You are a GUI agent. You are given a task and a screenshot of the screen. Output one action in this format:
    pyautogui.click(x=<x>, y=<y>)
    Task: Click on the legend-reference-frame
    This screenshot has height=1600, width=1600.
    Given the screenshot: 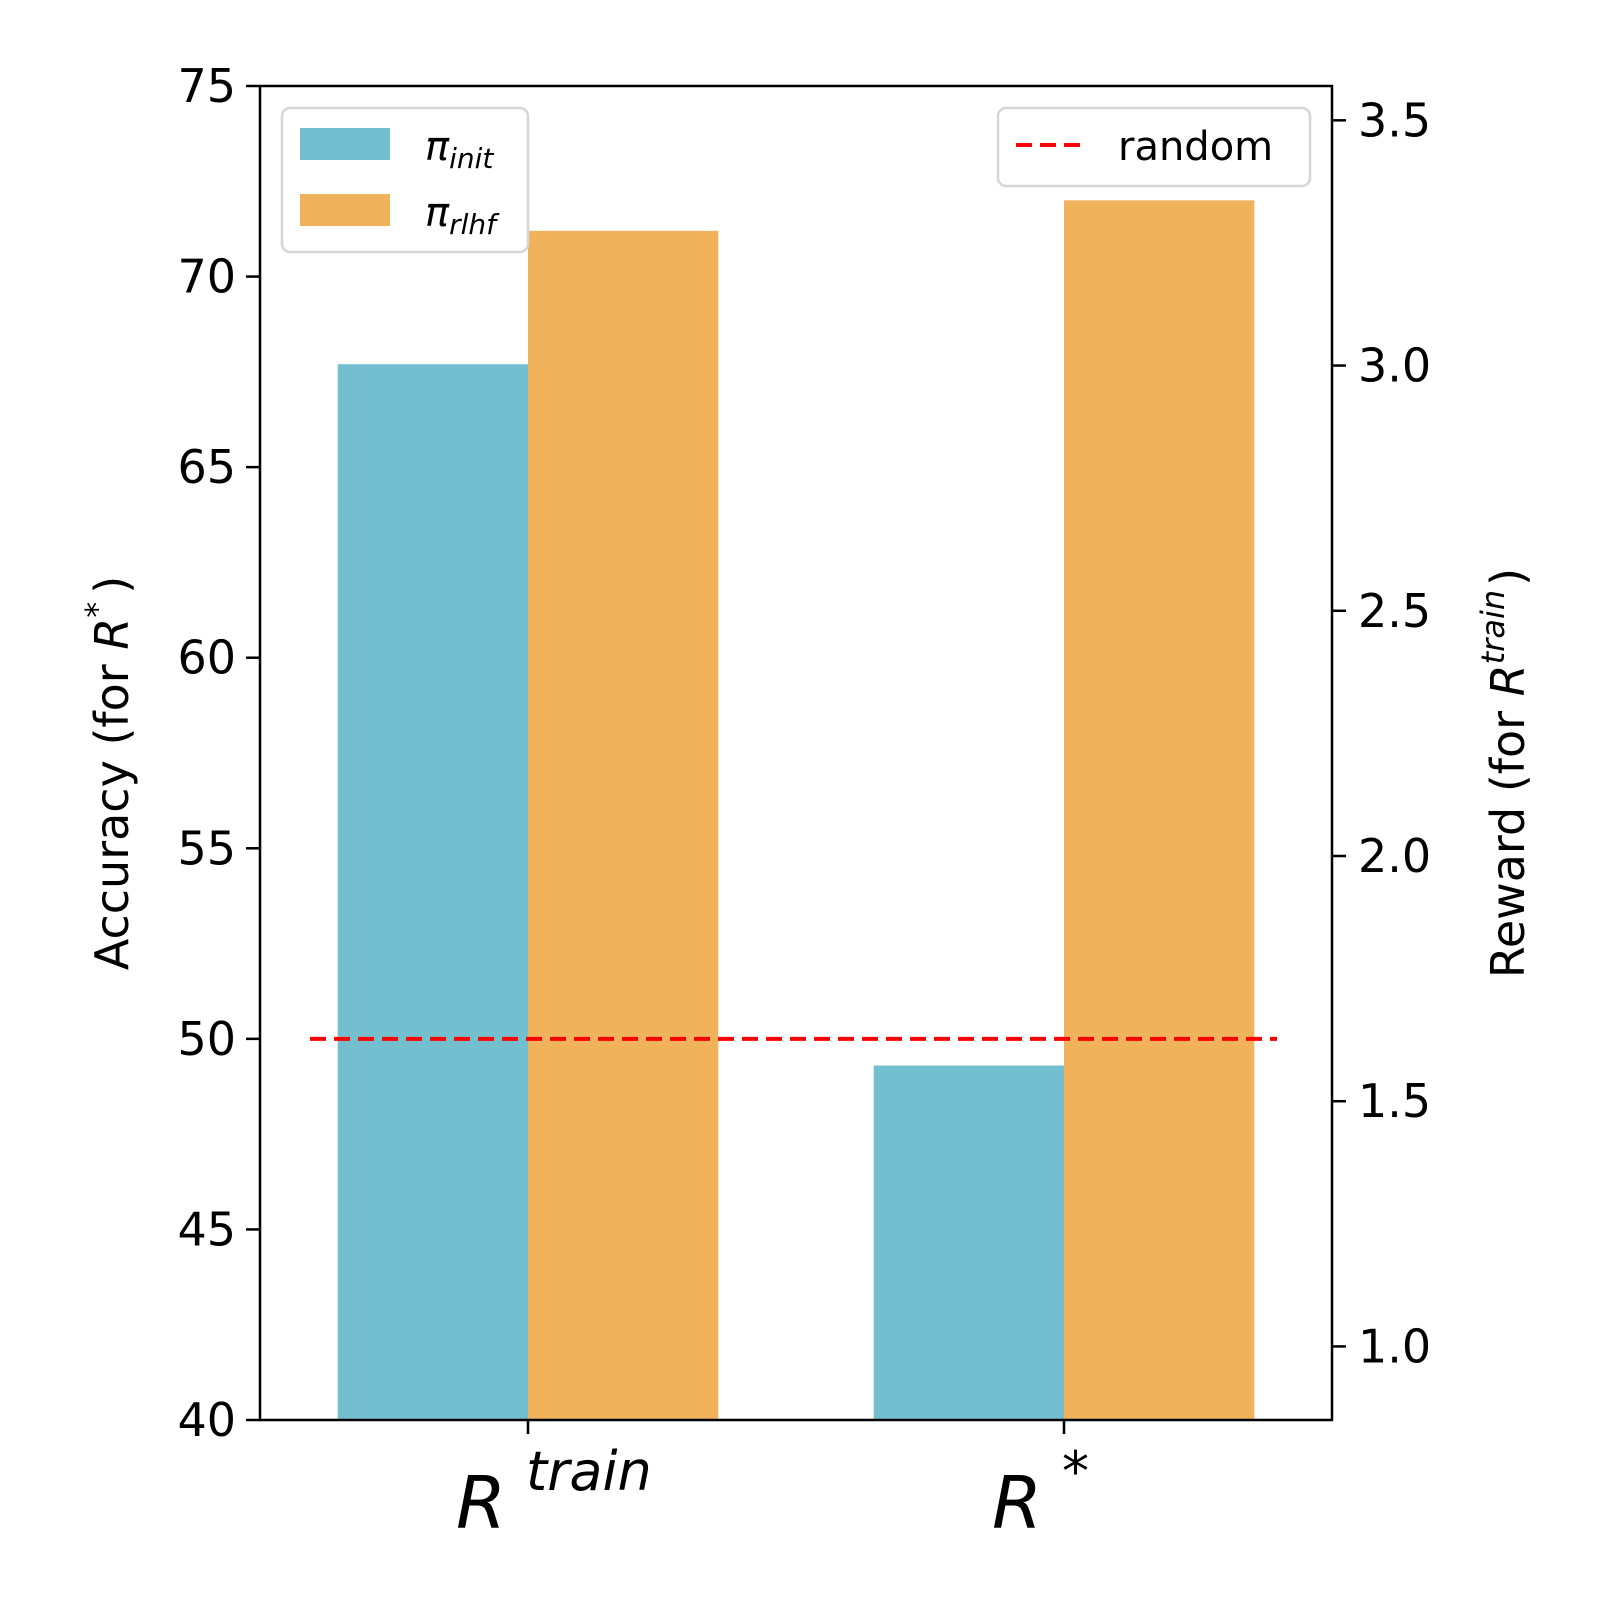 What is the action you would take?
    pyautogui.click(x=1154, y=147)
    